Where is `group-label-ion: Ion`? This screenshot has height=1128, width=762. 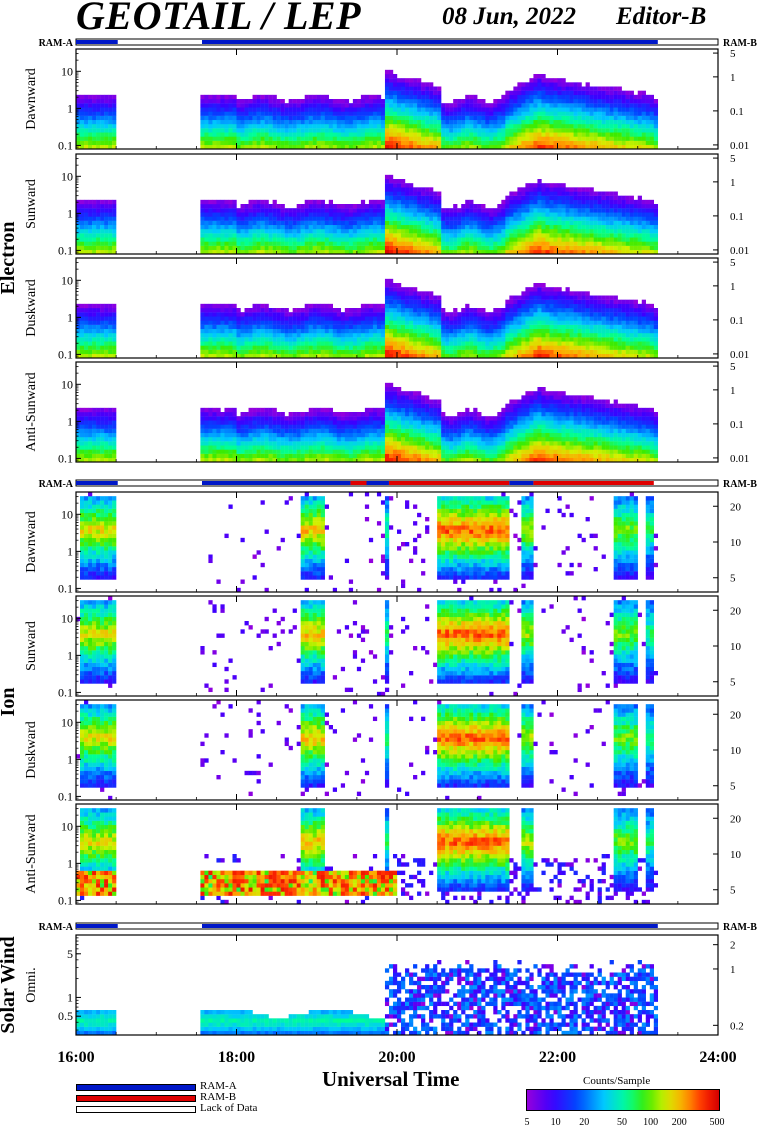 group-label-ion: Ion is located at coordinates (9, 702).